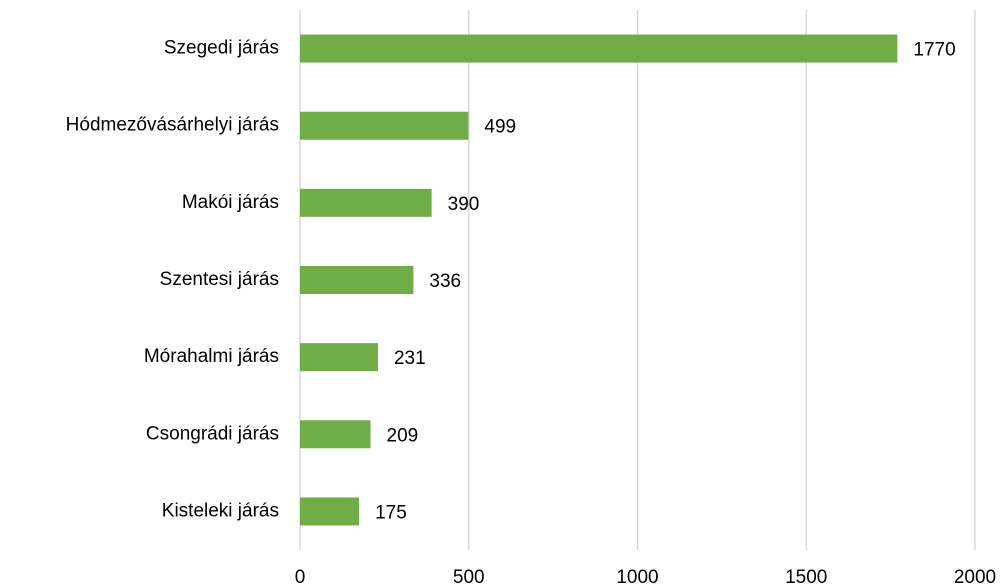 The width and height of the screenshot is (1000, 588). What do you see at coordinates (220, 510) in the screenshot?
I see `y-tick-label: Kisteleki járás` at bounding box center [220, 510].